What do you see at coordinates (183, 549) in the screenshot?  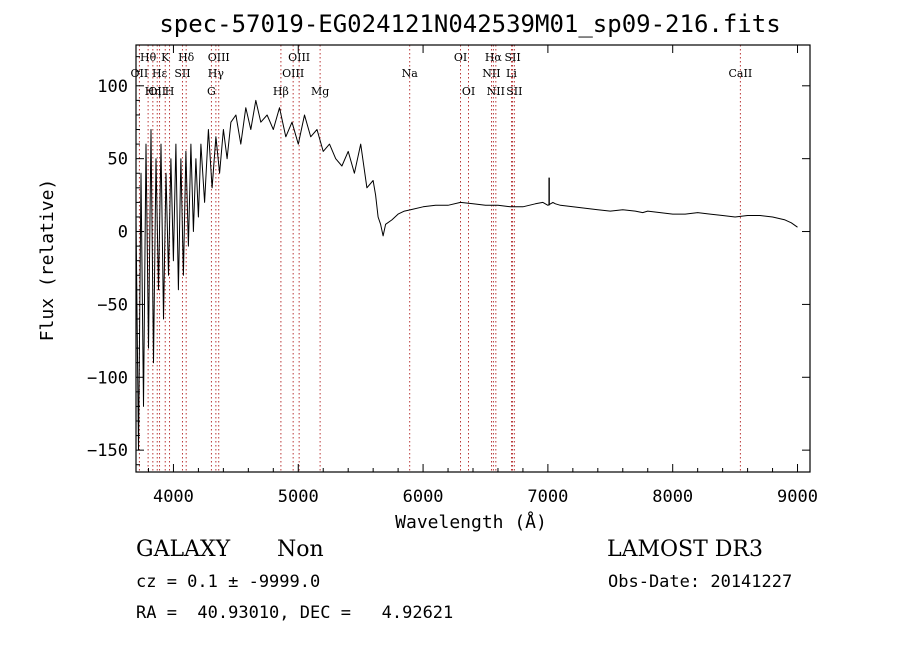 I see `object-class: GALAXY` at bounding box center [183, 549].